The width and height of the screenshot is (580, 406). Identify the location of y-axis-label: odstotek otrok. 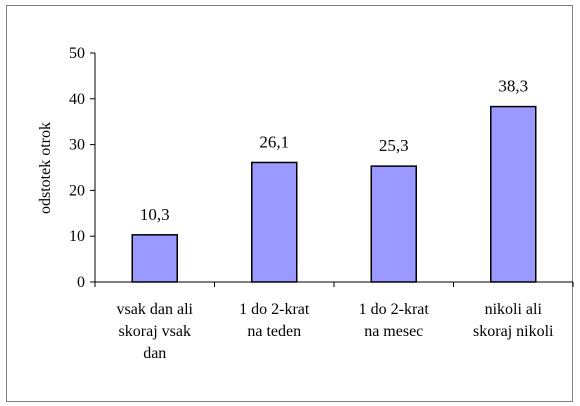
(45, 168).